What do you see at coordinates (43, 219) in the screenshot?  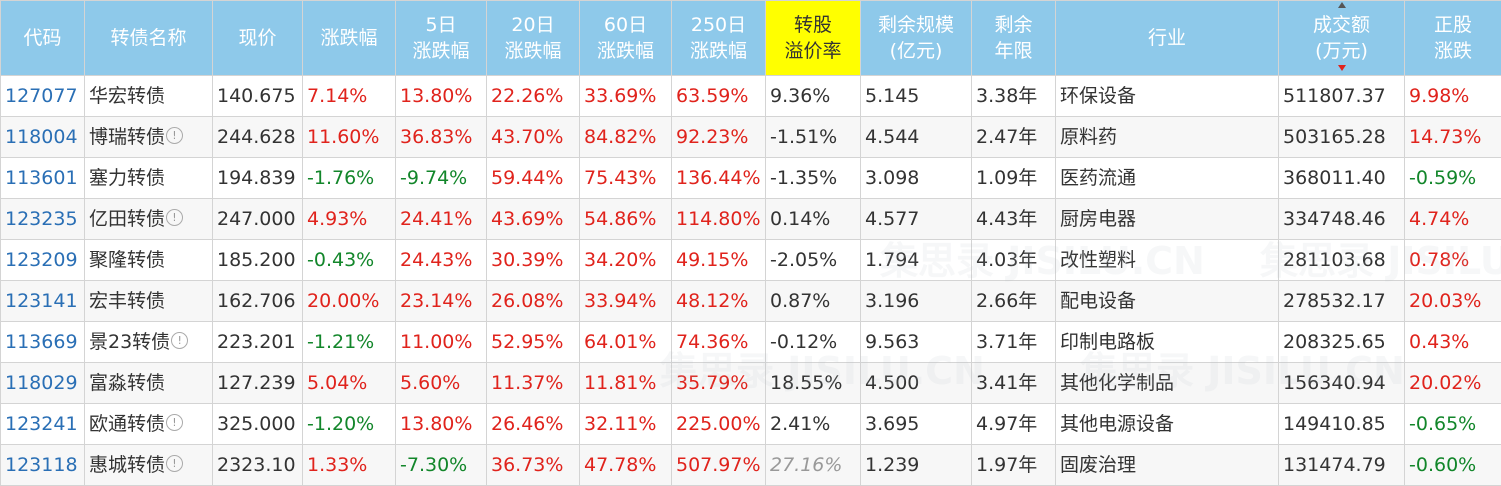 I see `cell-code: 123235` at bounding box center [43, 219].